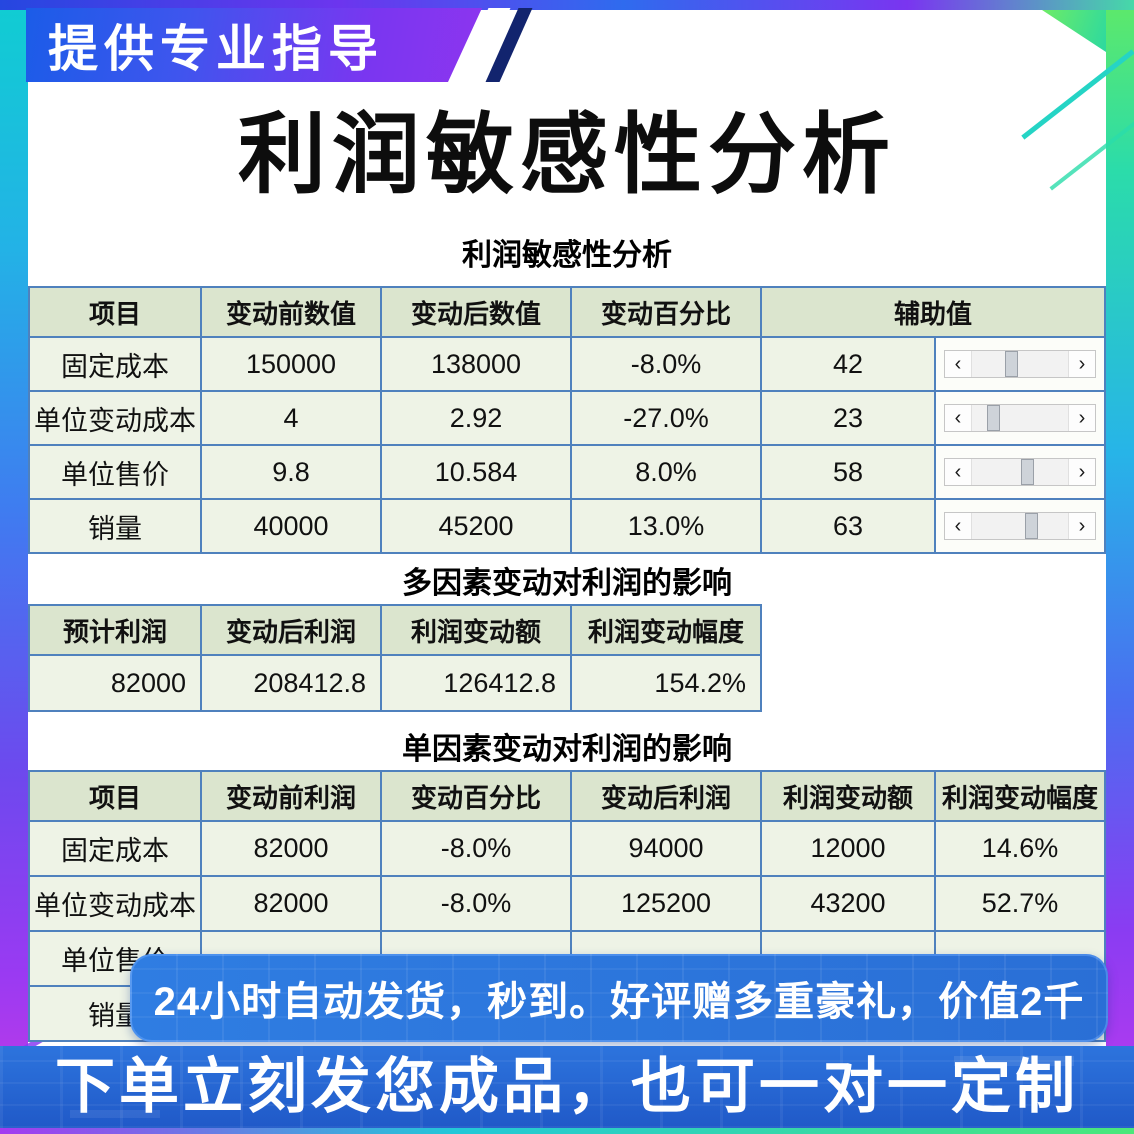  I want to click on value-cell: 4, so click(291, 418).